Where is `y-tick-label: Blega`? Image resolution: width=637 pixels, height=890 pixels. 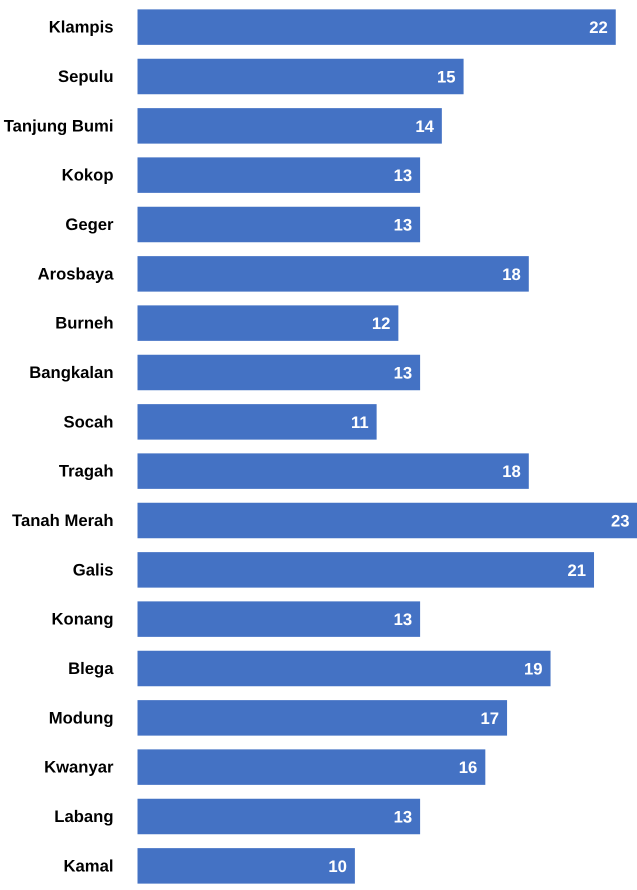
y-tick-label: Blega is located at coordinates (91, 668).